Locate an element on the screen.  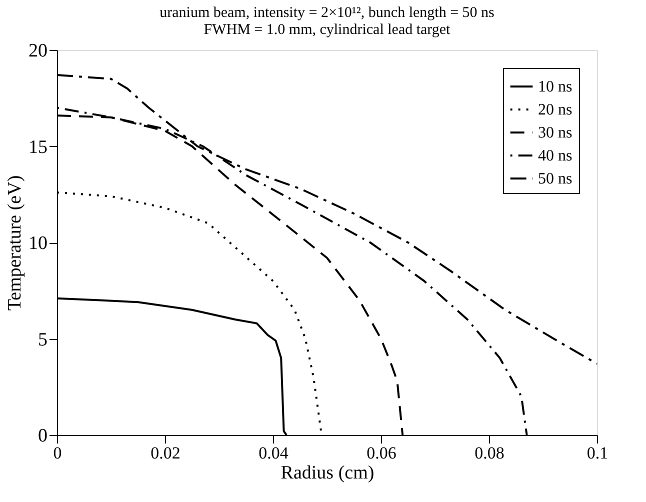
y-tick-label: 5 is located at coordinates (43, 339).